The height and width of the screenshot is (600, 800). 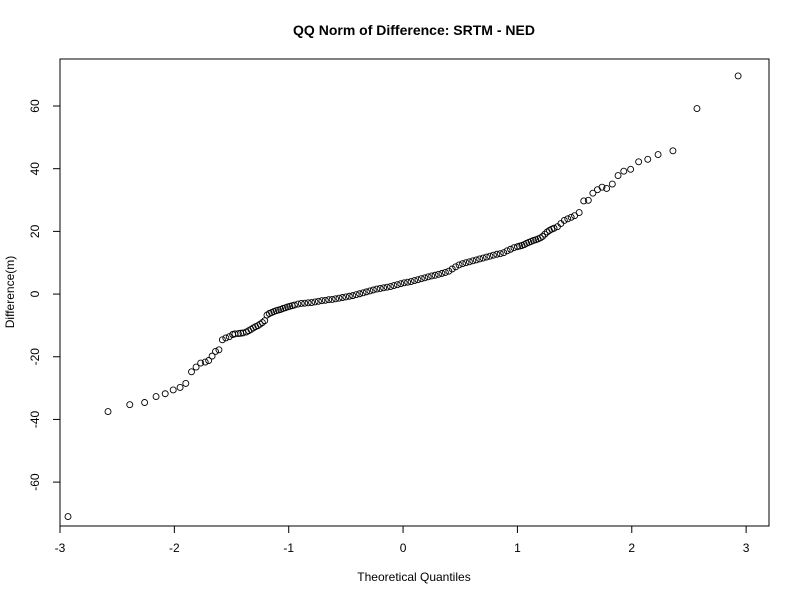 I want to click on x-axis: -3 -2 -1 0 1 2 3, so click(x=402, y=540).